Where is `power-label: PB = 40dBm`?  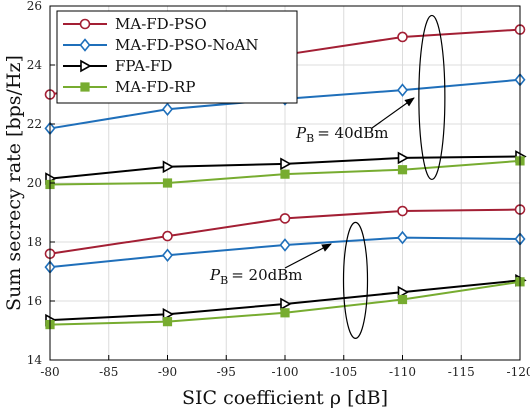
power-label: PB = 40dBm is located at coordinates (341, 134).